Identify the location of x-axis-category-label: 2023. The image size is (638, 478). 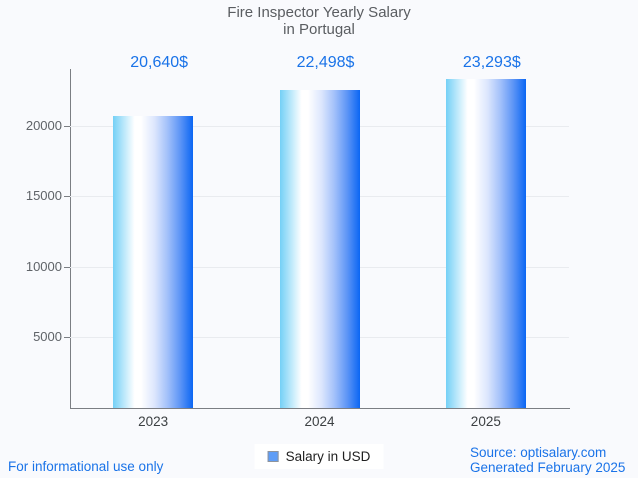
(153, 421).